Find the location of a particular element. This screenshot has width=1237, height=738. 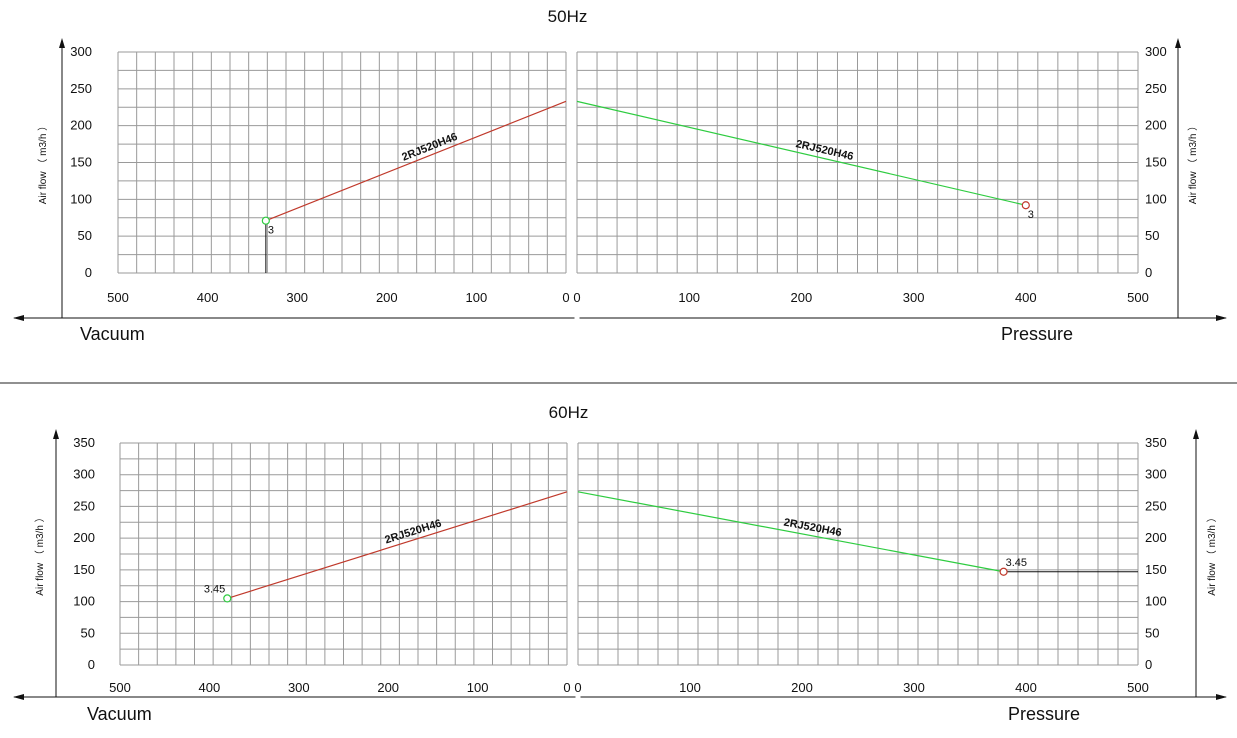

vacuum-series-name: 2RJ520H46 is located at coordinates (413, 531).